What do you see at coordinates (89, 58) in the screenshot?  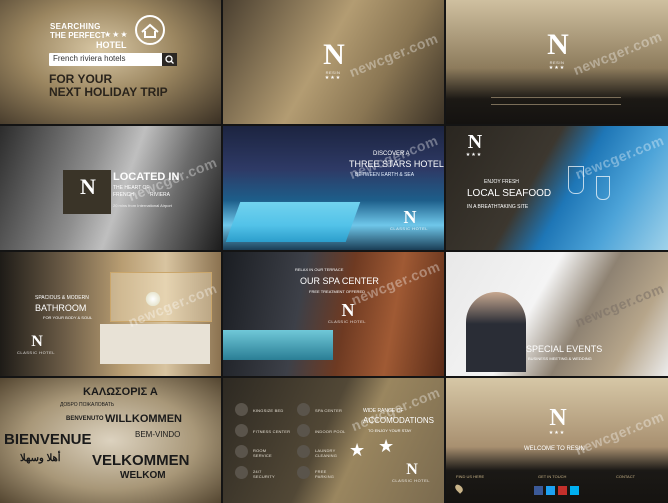 I see `search-input: French riviera hotels` at bounding box center [89, 58].